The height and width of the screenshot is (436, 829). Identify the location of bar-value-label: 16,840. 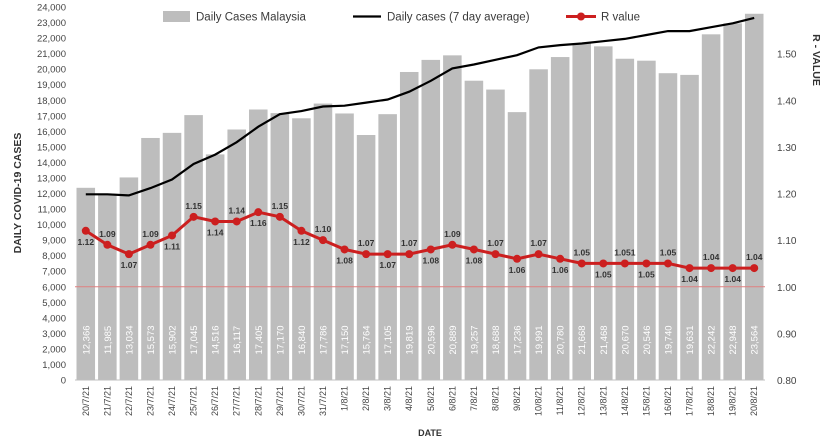
(302, 339).